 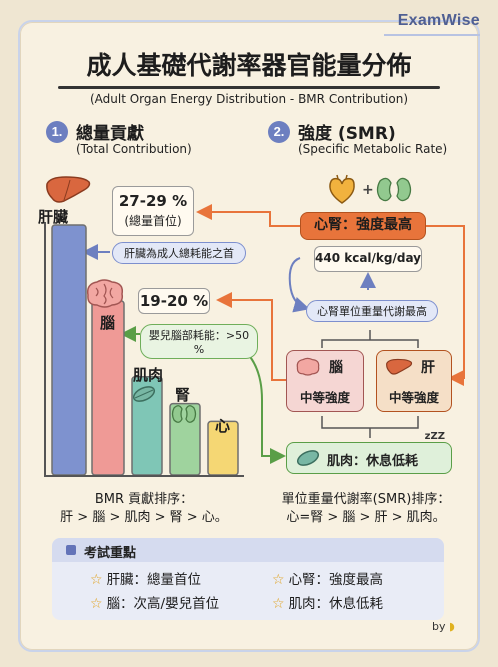 What do you see at coordinates (248, 550) in the screenshot?
I see `key-points-header` at bounding box center [248, 550].